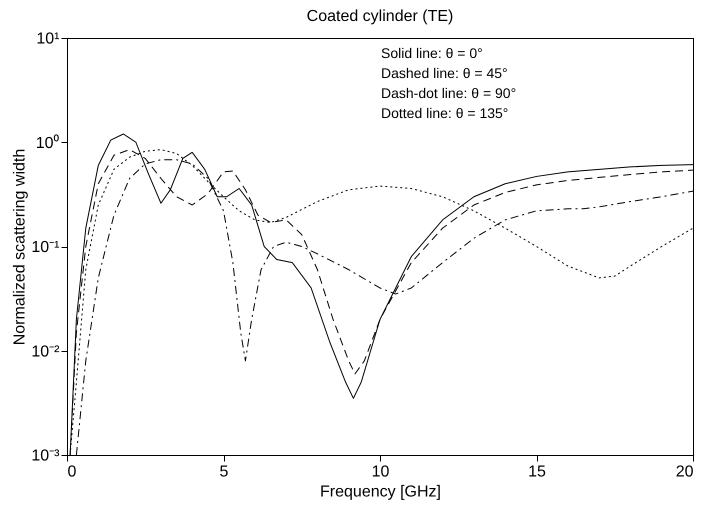 This screenshot has width=714, height=507. What do you see at coordinates (432, 53) in the screenshot?
I see `annotation: Solid line: θ = 0°` at bounding box center [432, 53].